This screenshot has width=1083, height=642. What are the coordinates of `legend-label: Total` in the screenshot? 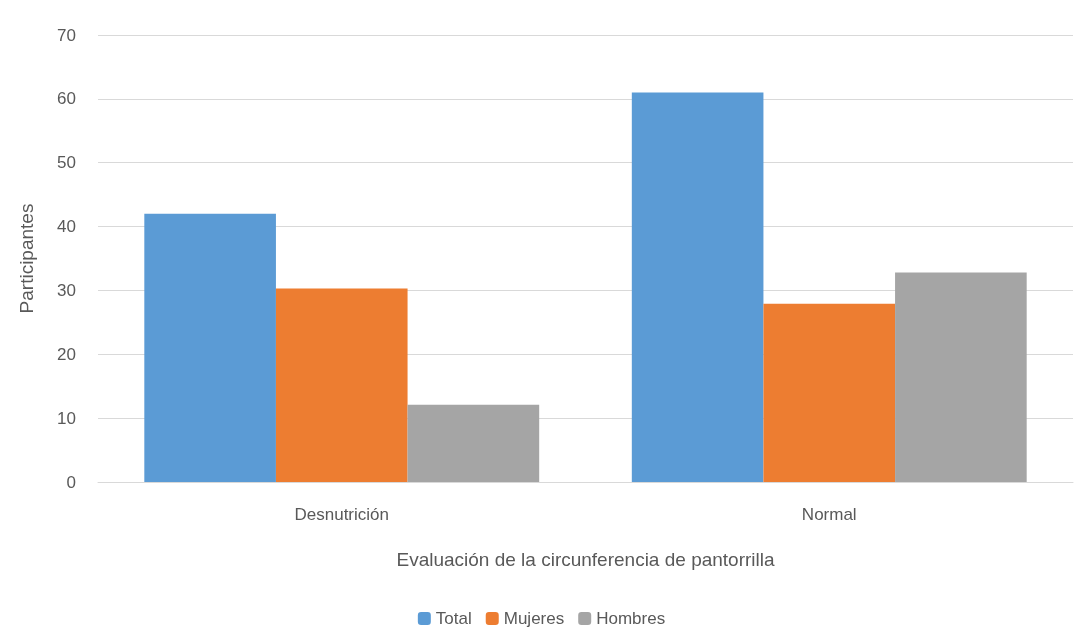 It's located at (453, 618).